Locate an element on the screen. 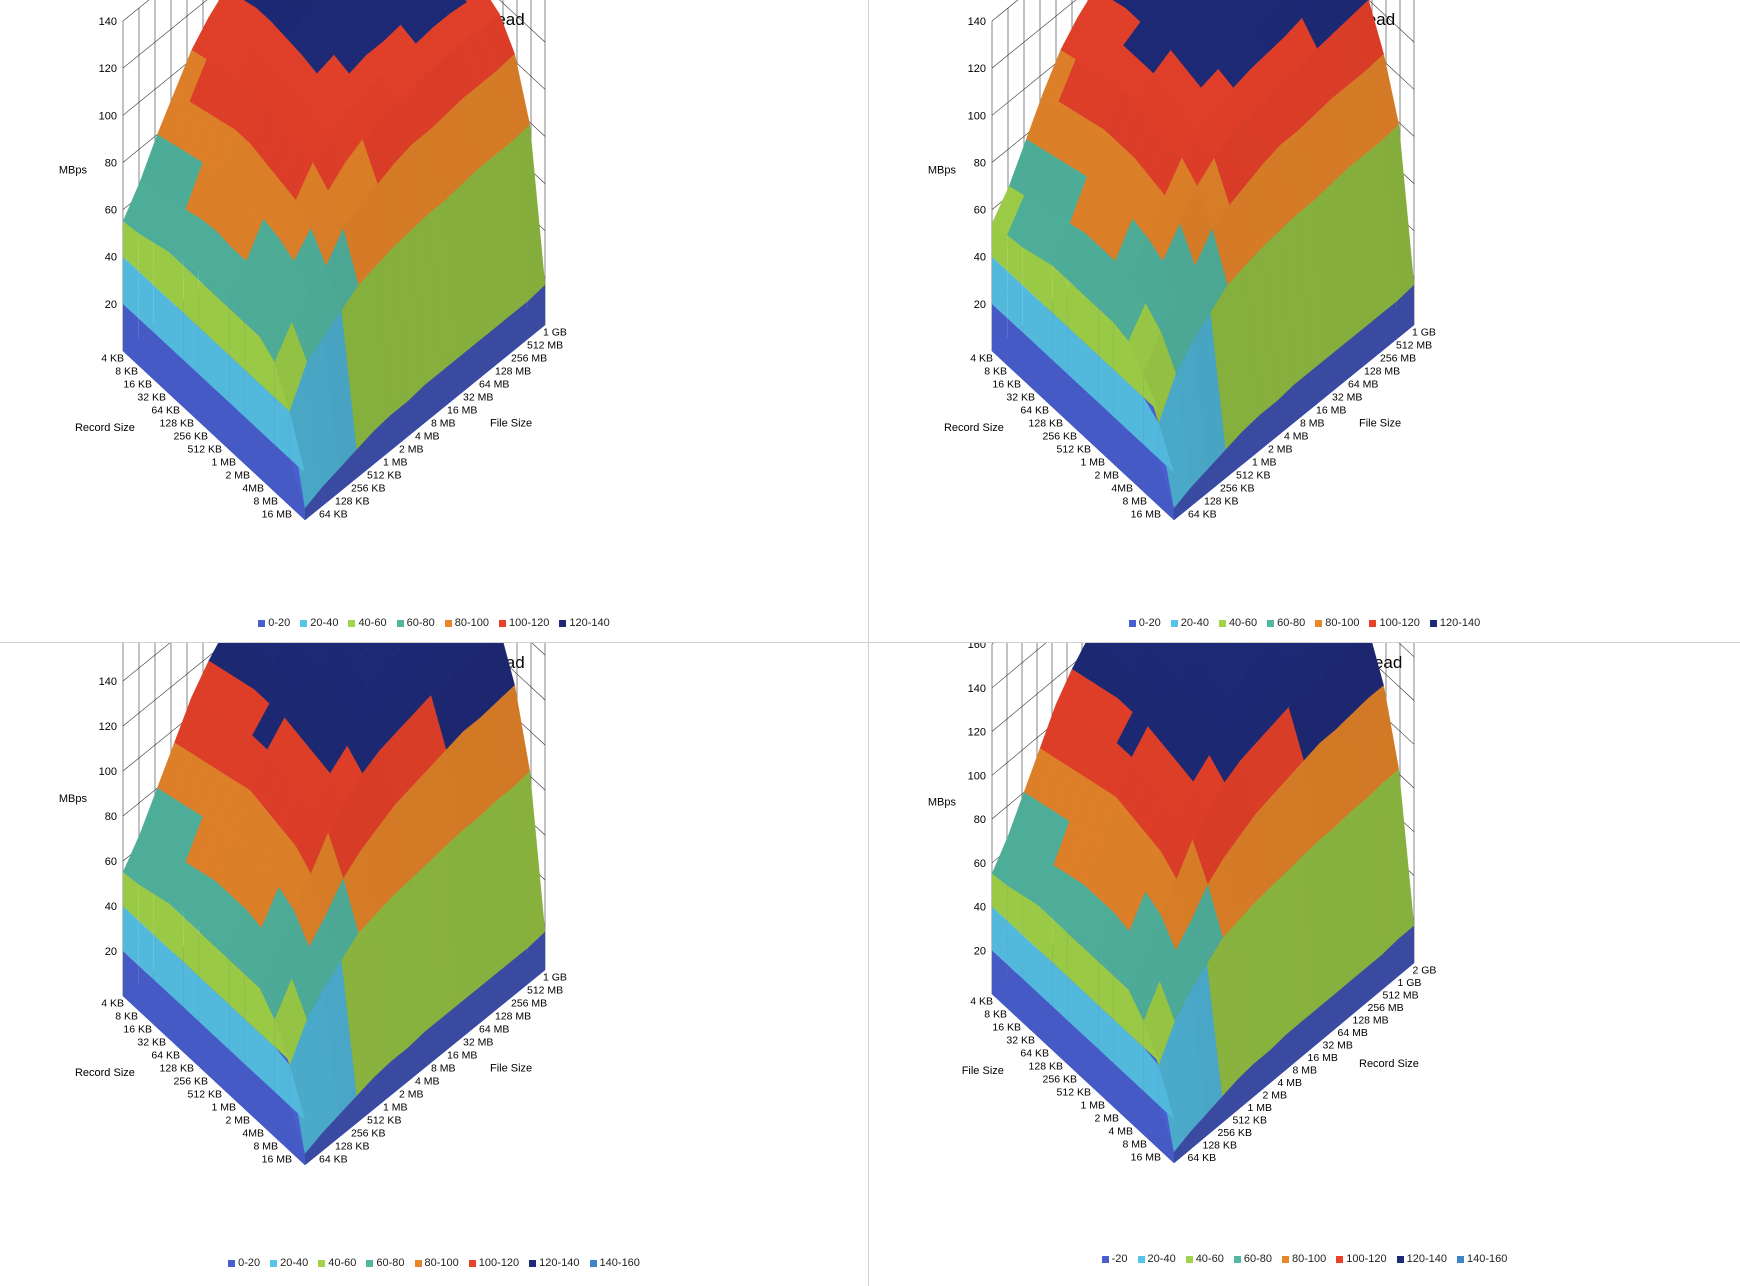 The image size is (1740, 1286). legend-item: 40-60 is located at coordinates (337, 1263).